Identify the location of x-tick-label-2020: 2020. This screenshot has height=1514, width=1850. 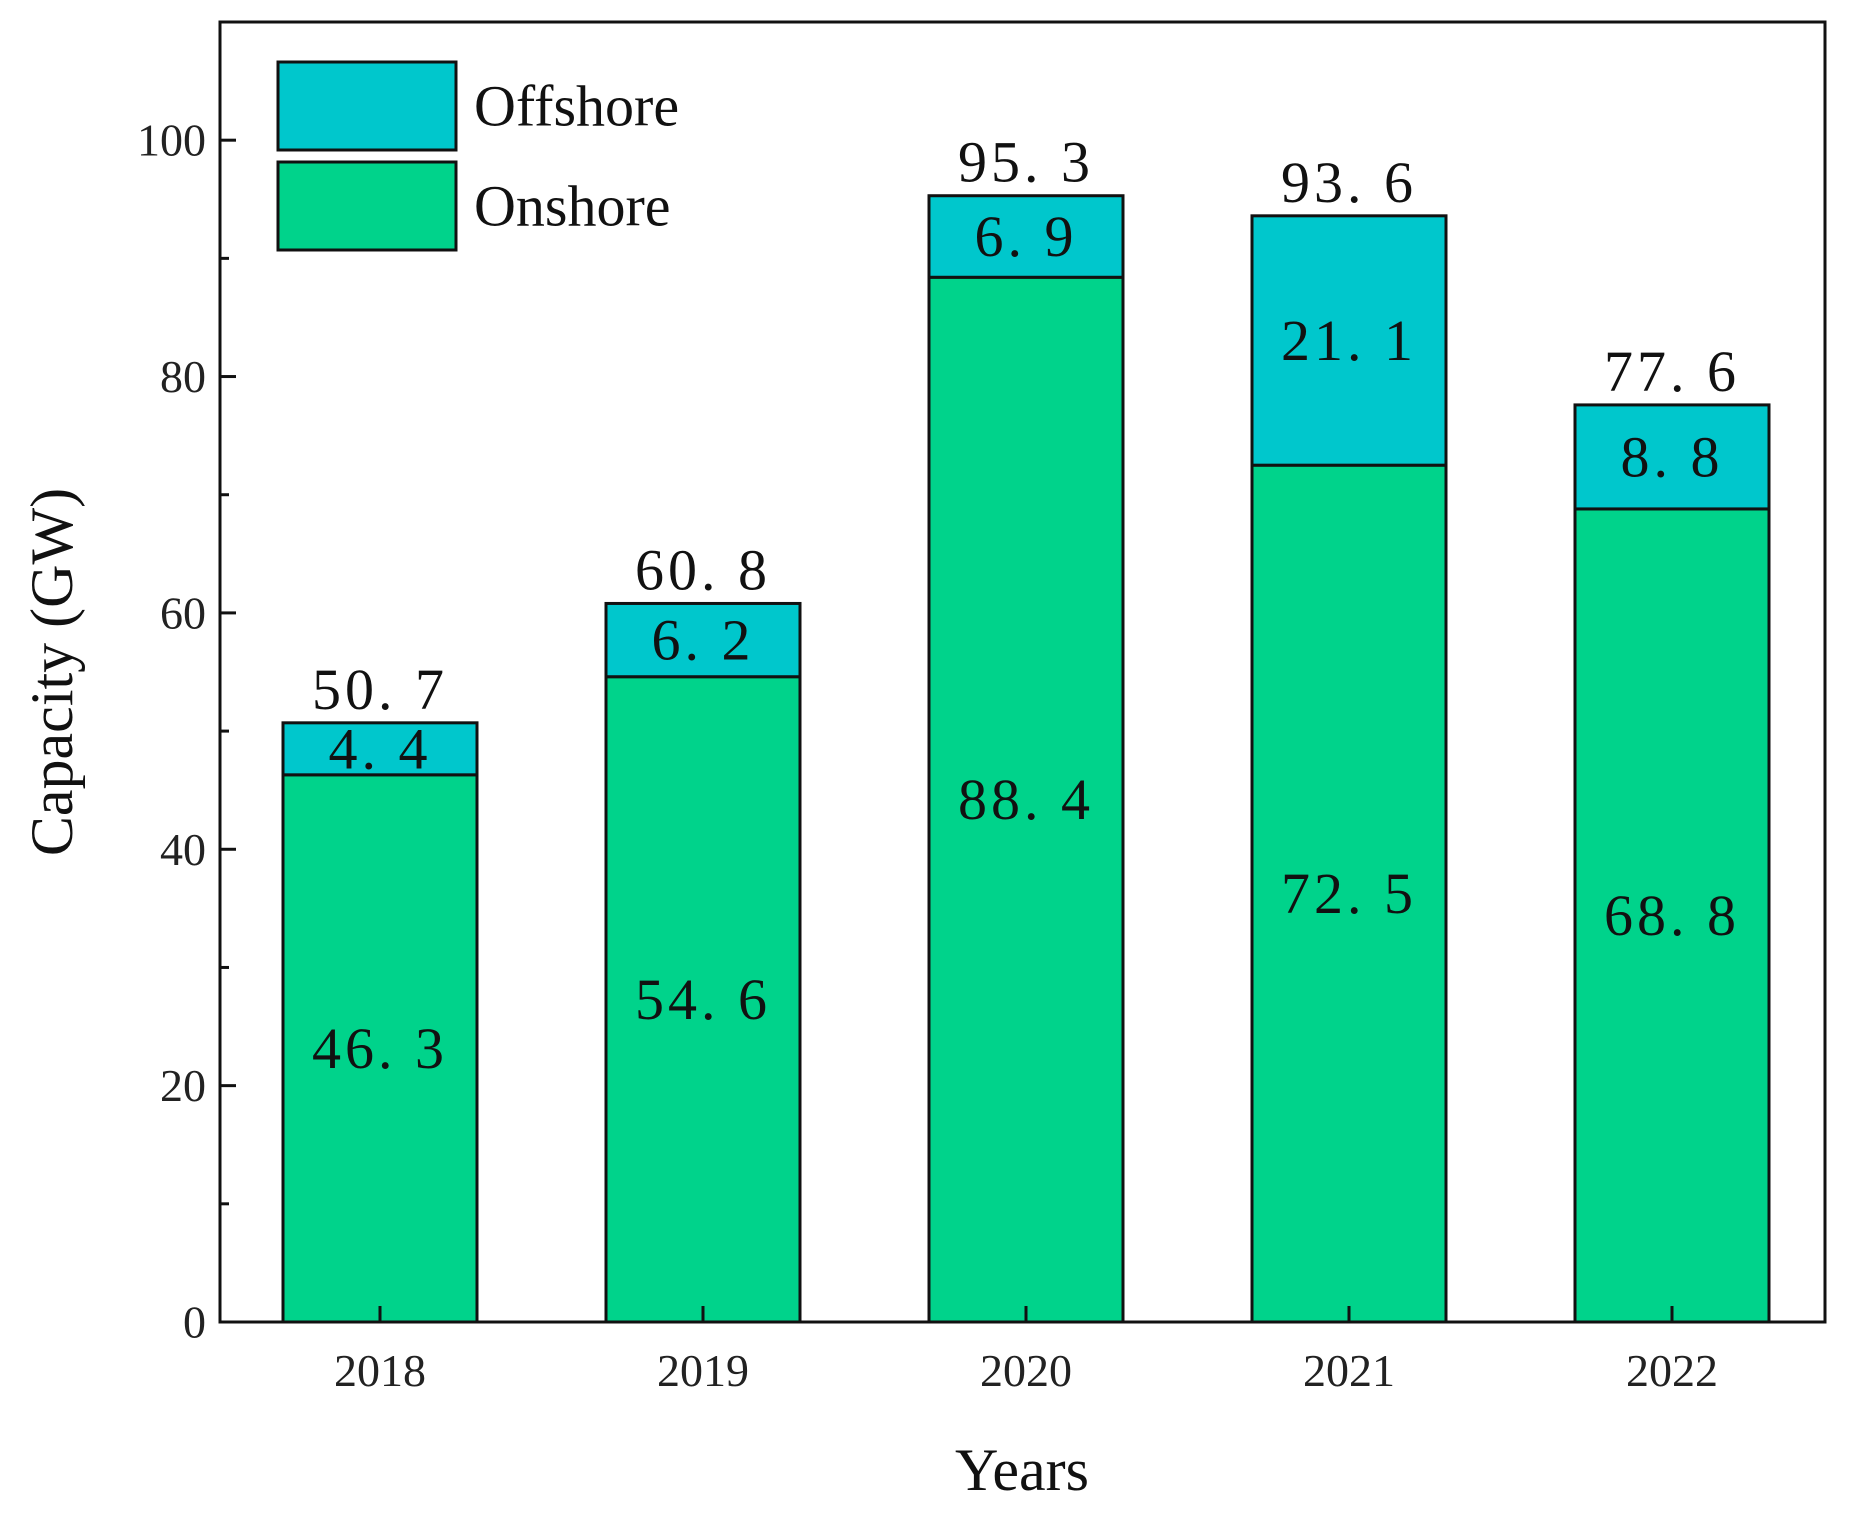
(1026, 1370).